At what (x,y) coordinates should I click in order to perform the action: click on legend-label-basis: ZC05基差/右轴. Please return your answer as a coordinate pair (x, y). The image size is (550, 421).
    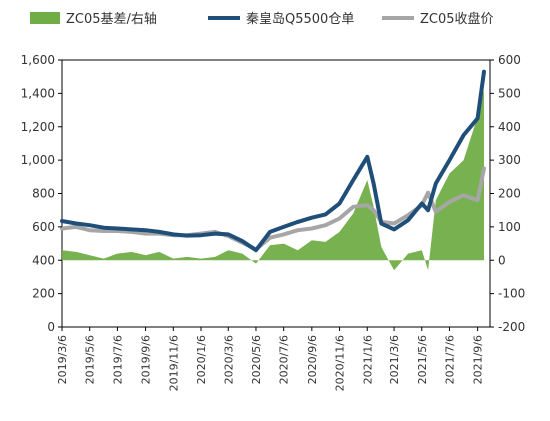
    Looking at the image, I should click on (111, 19).